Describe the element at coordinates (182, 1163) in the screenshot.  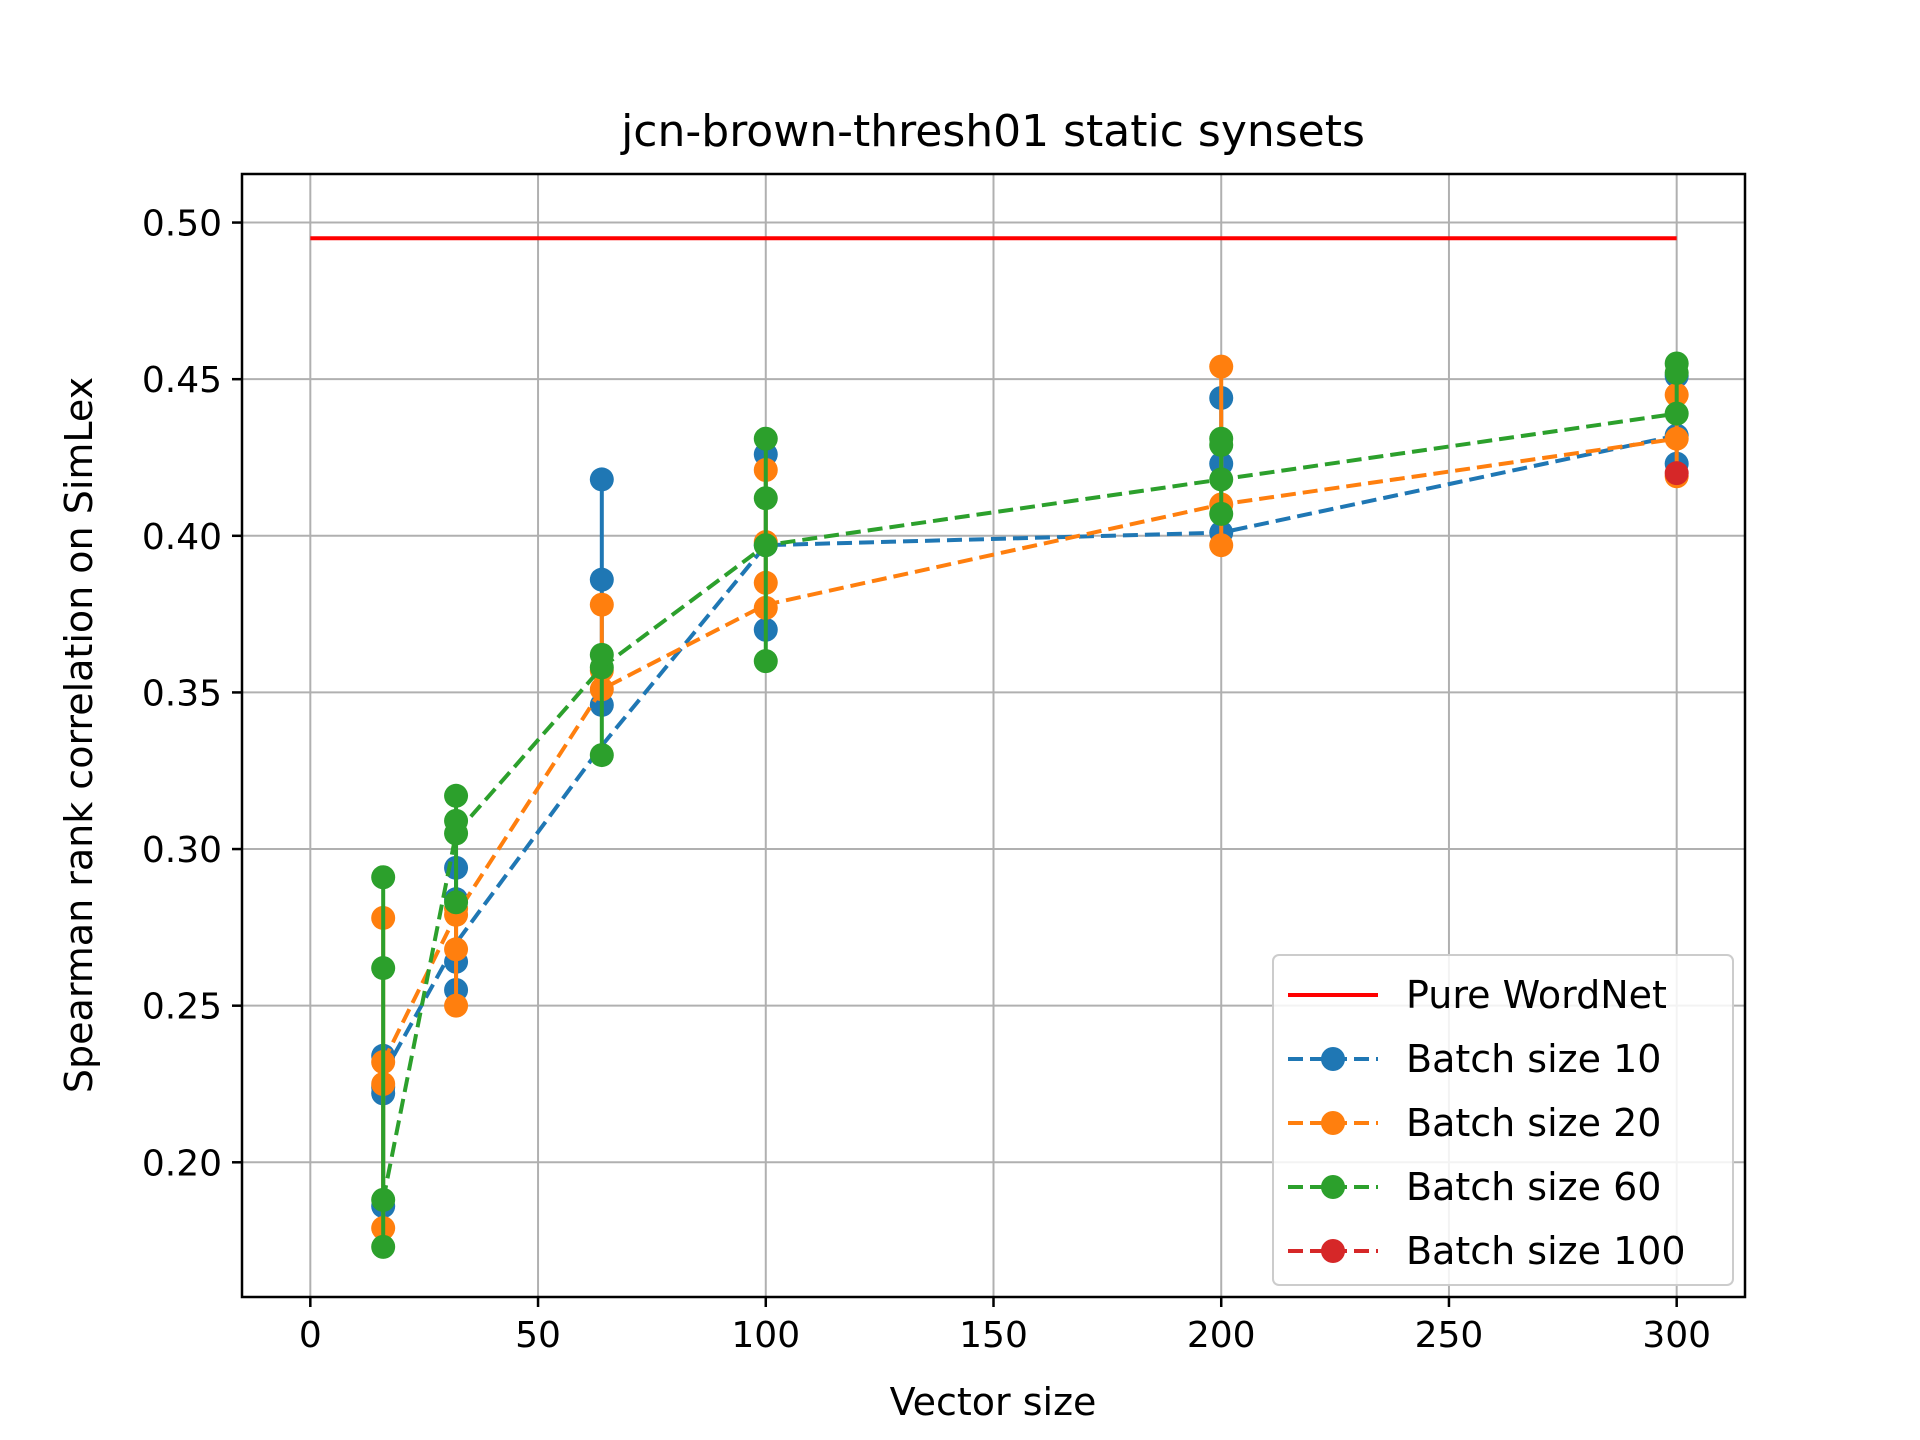
I see `y-tick-label: 0.20` at that location.